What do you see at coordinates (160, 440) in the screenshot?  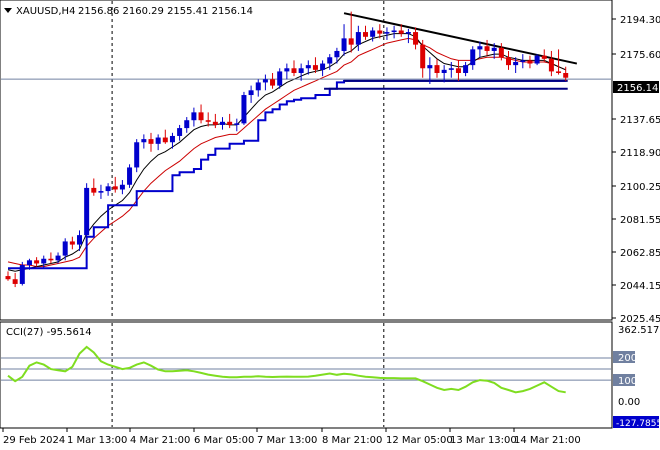 I see `time-tick-label: 4 Mar 21:00` at bounding box center [160, 440].